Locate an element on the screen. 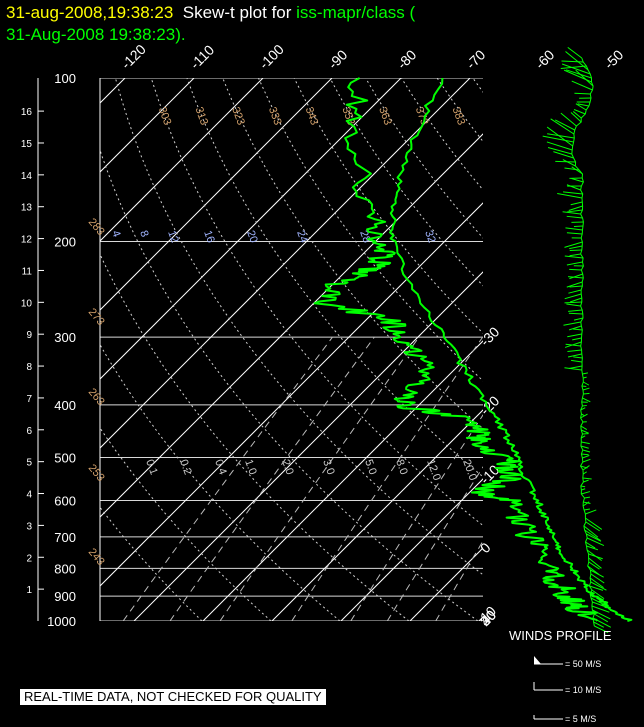 The height and width of the screenshot is (727, 644). isotherm-top-label: -70 is located at coordinates (476, 59).